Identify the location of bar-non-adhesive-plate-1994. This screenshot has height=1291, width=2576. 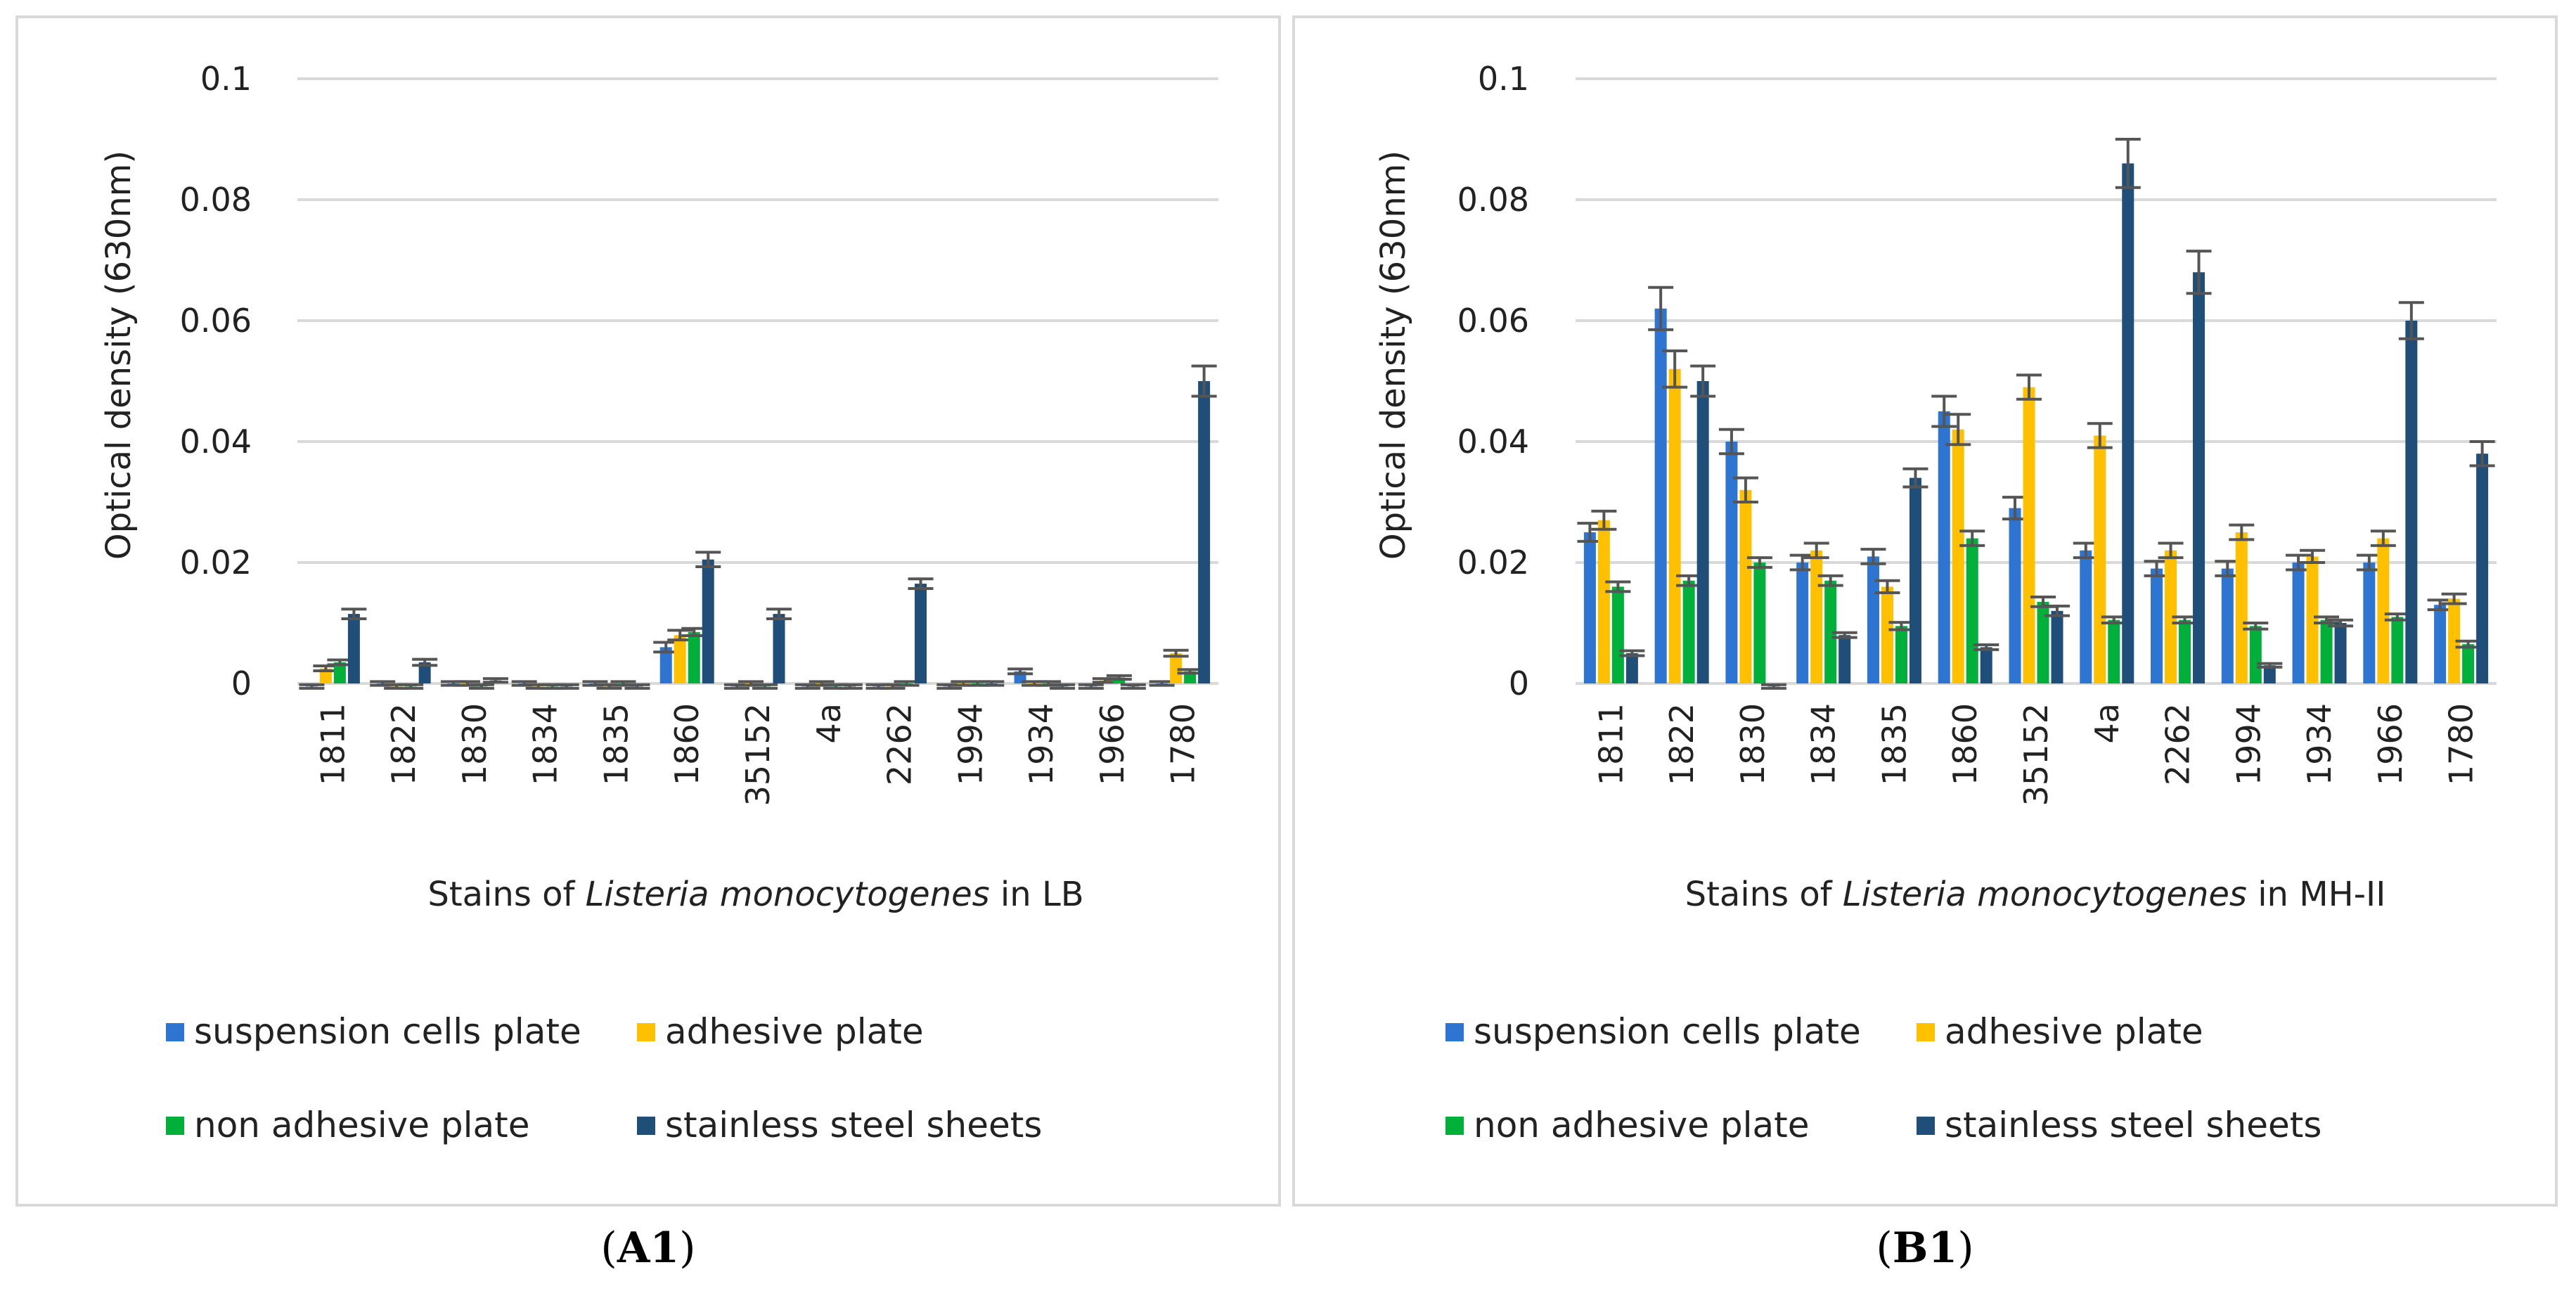
(2255, 654).